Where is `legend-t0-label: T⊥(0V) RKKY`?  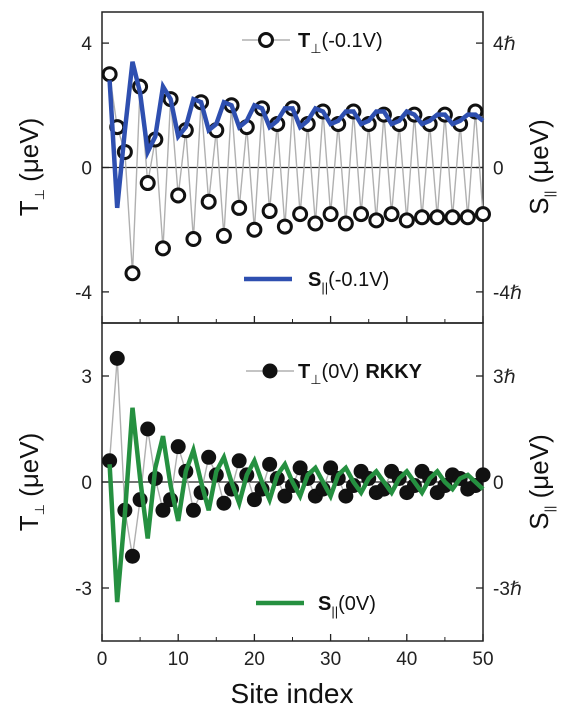 legend-t0-label: T⊥(0V) RKKY is located at coordinates (360, 374).